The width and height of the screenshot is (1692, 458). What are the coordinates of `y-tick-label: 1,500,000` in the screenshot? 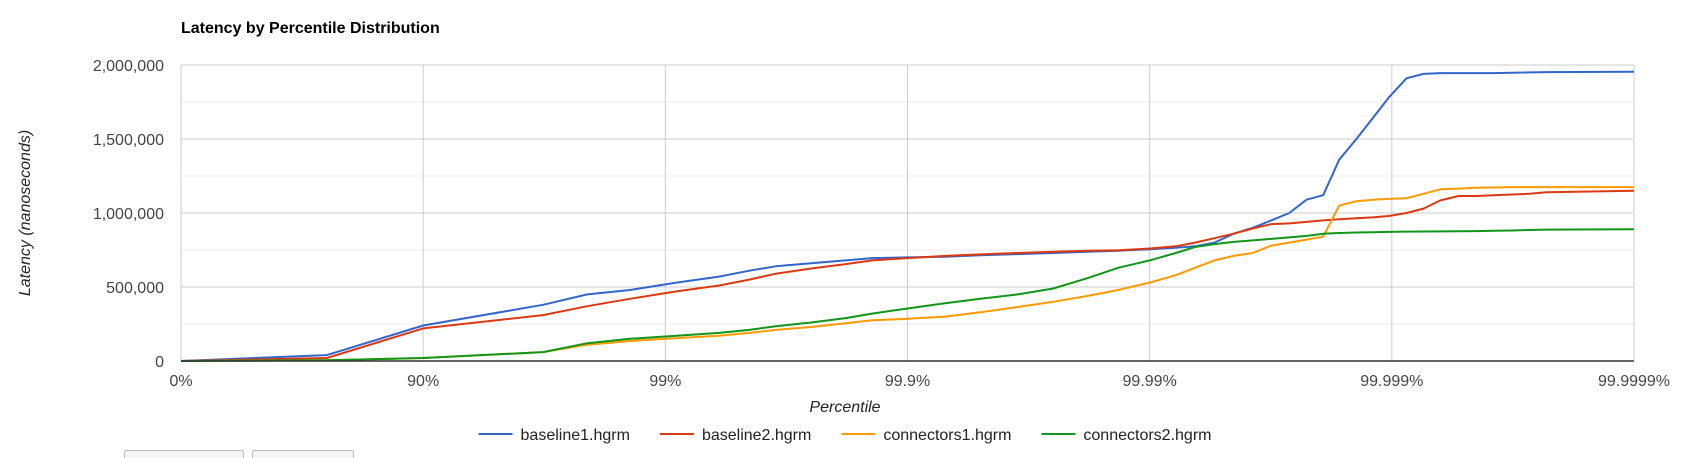 It's located at (128, 140).